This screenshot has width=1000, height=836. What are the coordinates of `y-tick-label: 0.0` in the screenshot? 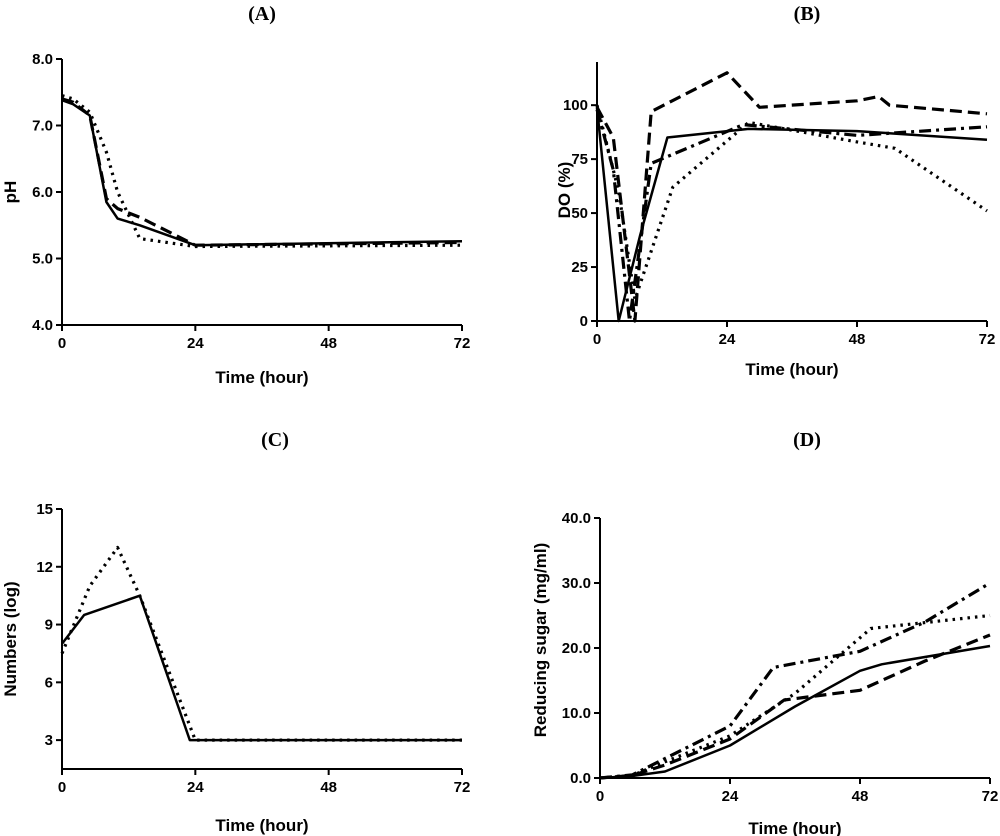 It's located at (580, 778).